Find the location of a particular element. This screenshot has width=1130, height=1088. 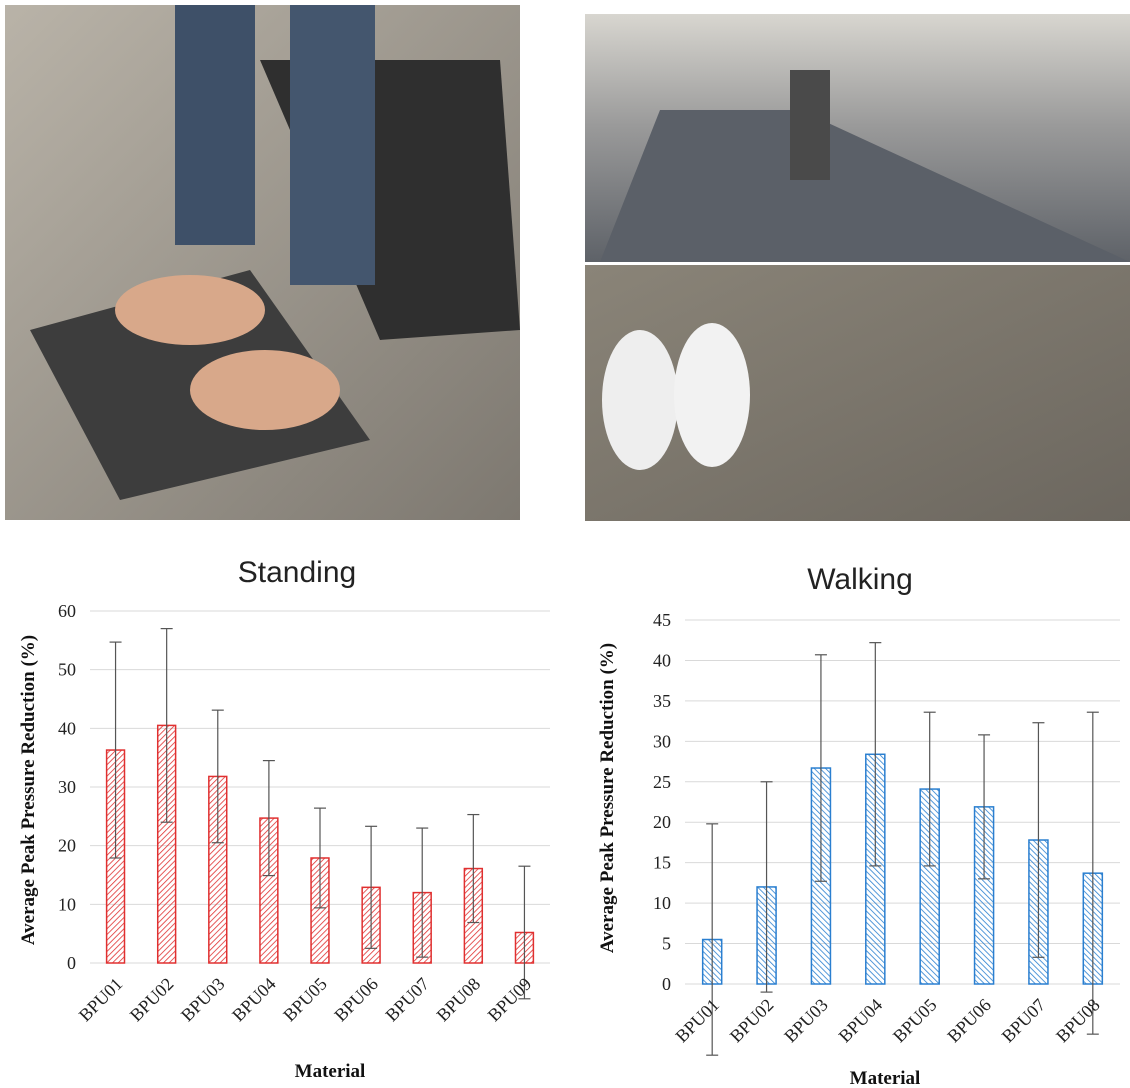

y-tick-label: 15 is located at coordinates (662, 863).